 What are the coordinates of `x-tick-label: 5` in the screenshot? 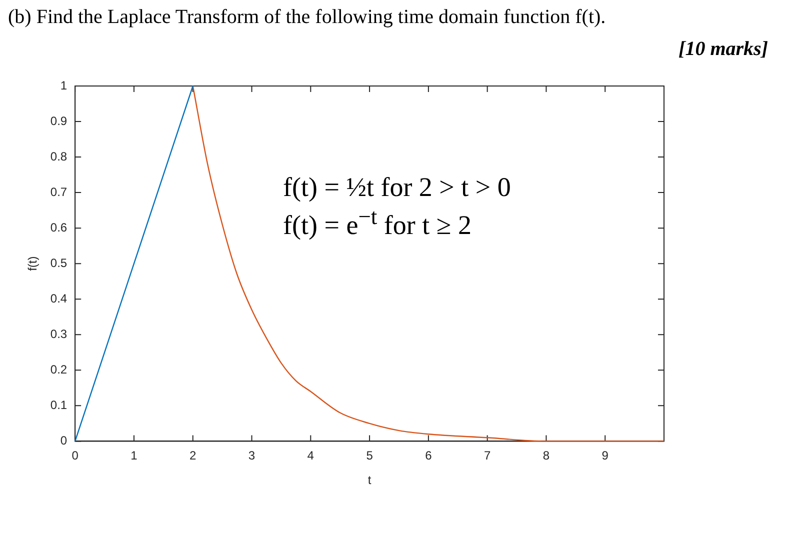 It's located at (370, 455).